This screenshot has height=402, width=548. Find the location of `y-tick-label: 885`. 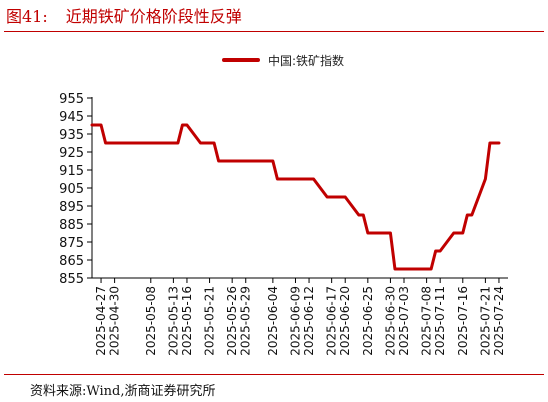

y-tick-label: 885 is located at coordinates (71, 225).